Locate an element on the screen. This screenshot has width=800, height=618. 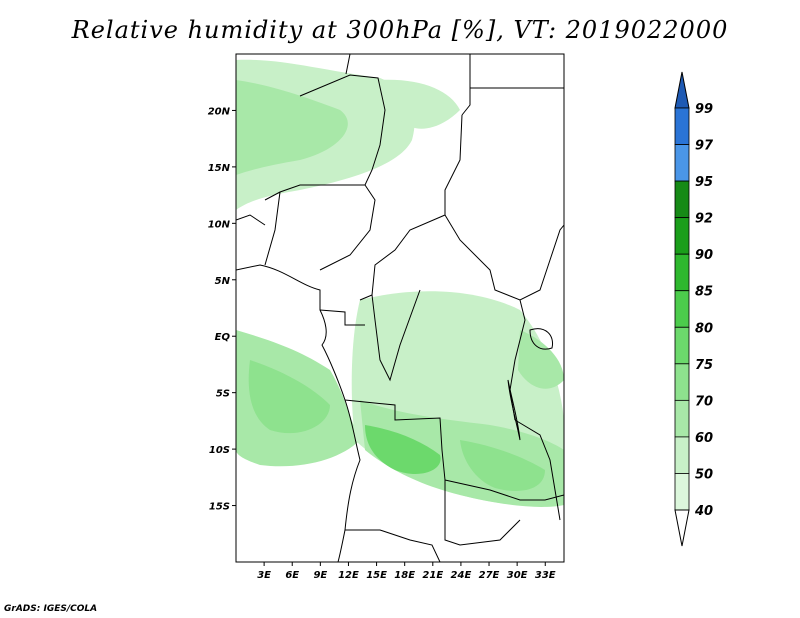
lat-tick-label: 15S is located at coordinates (219, 507).